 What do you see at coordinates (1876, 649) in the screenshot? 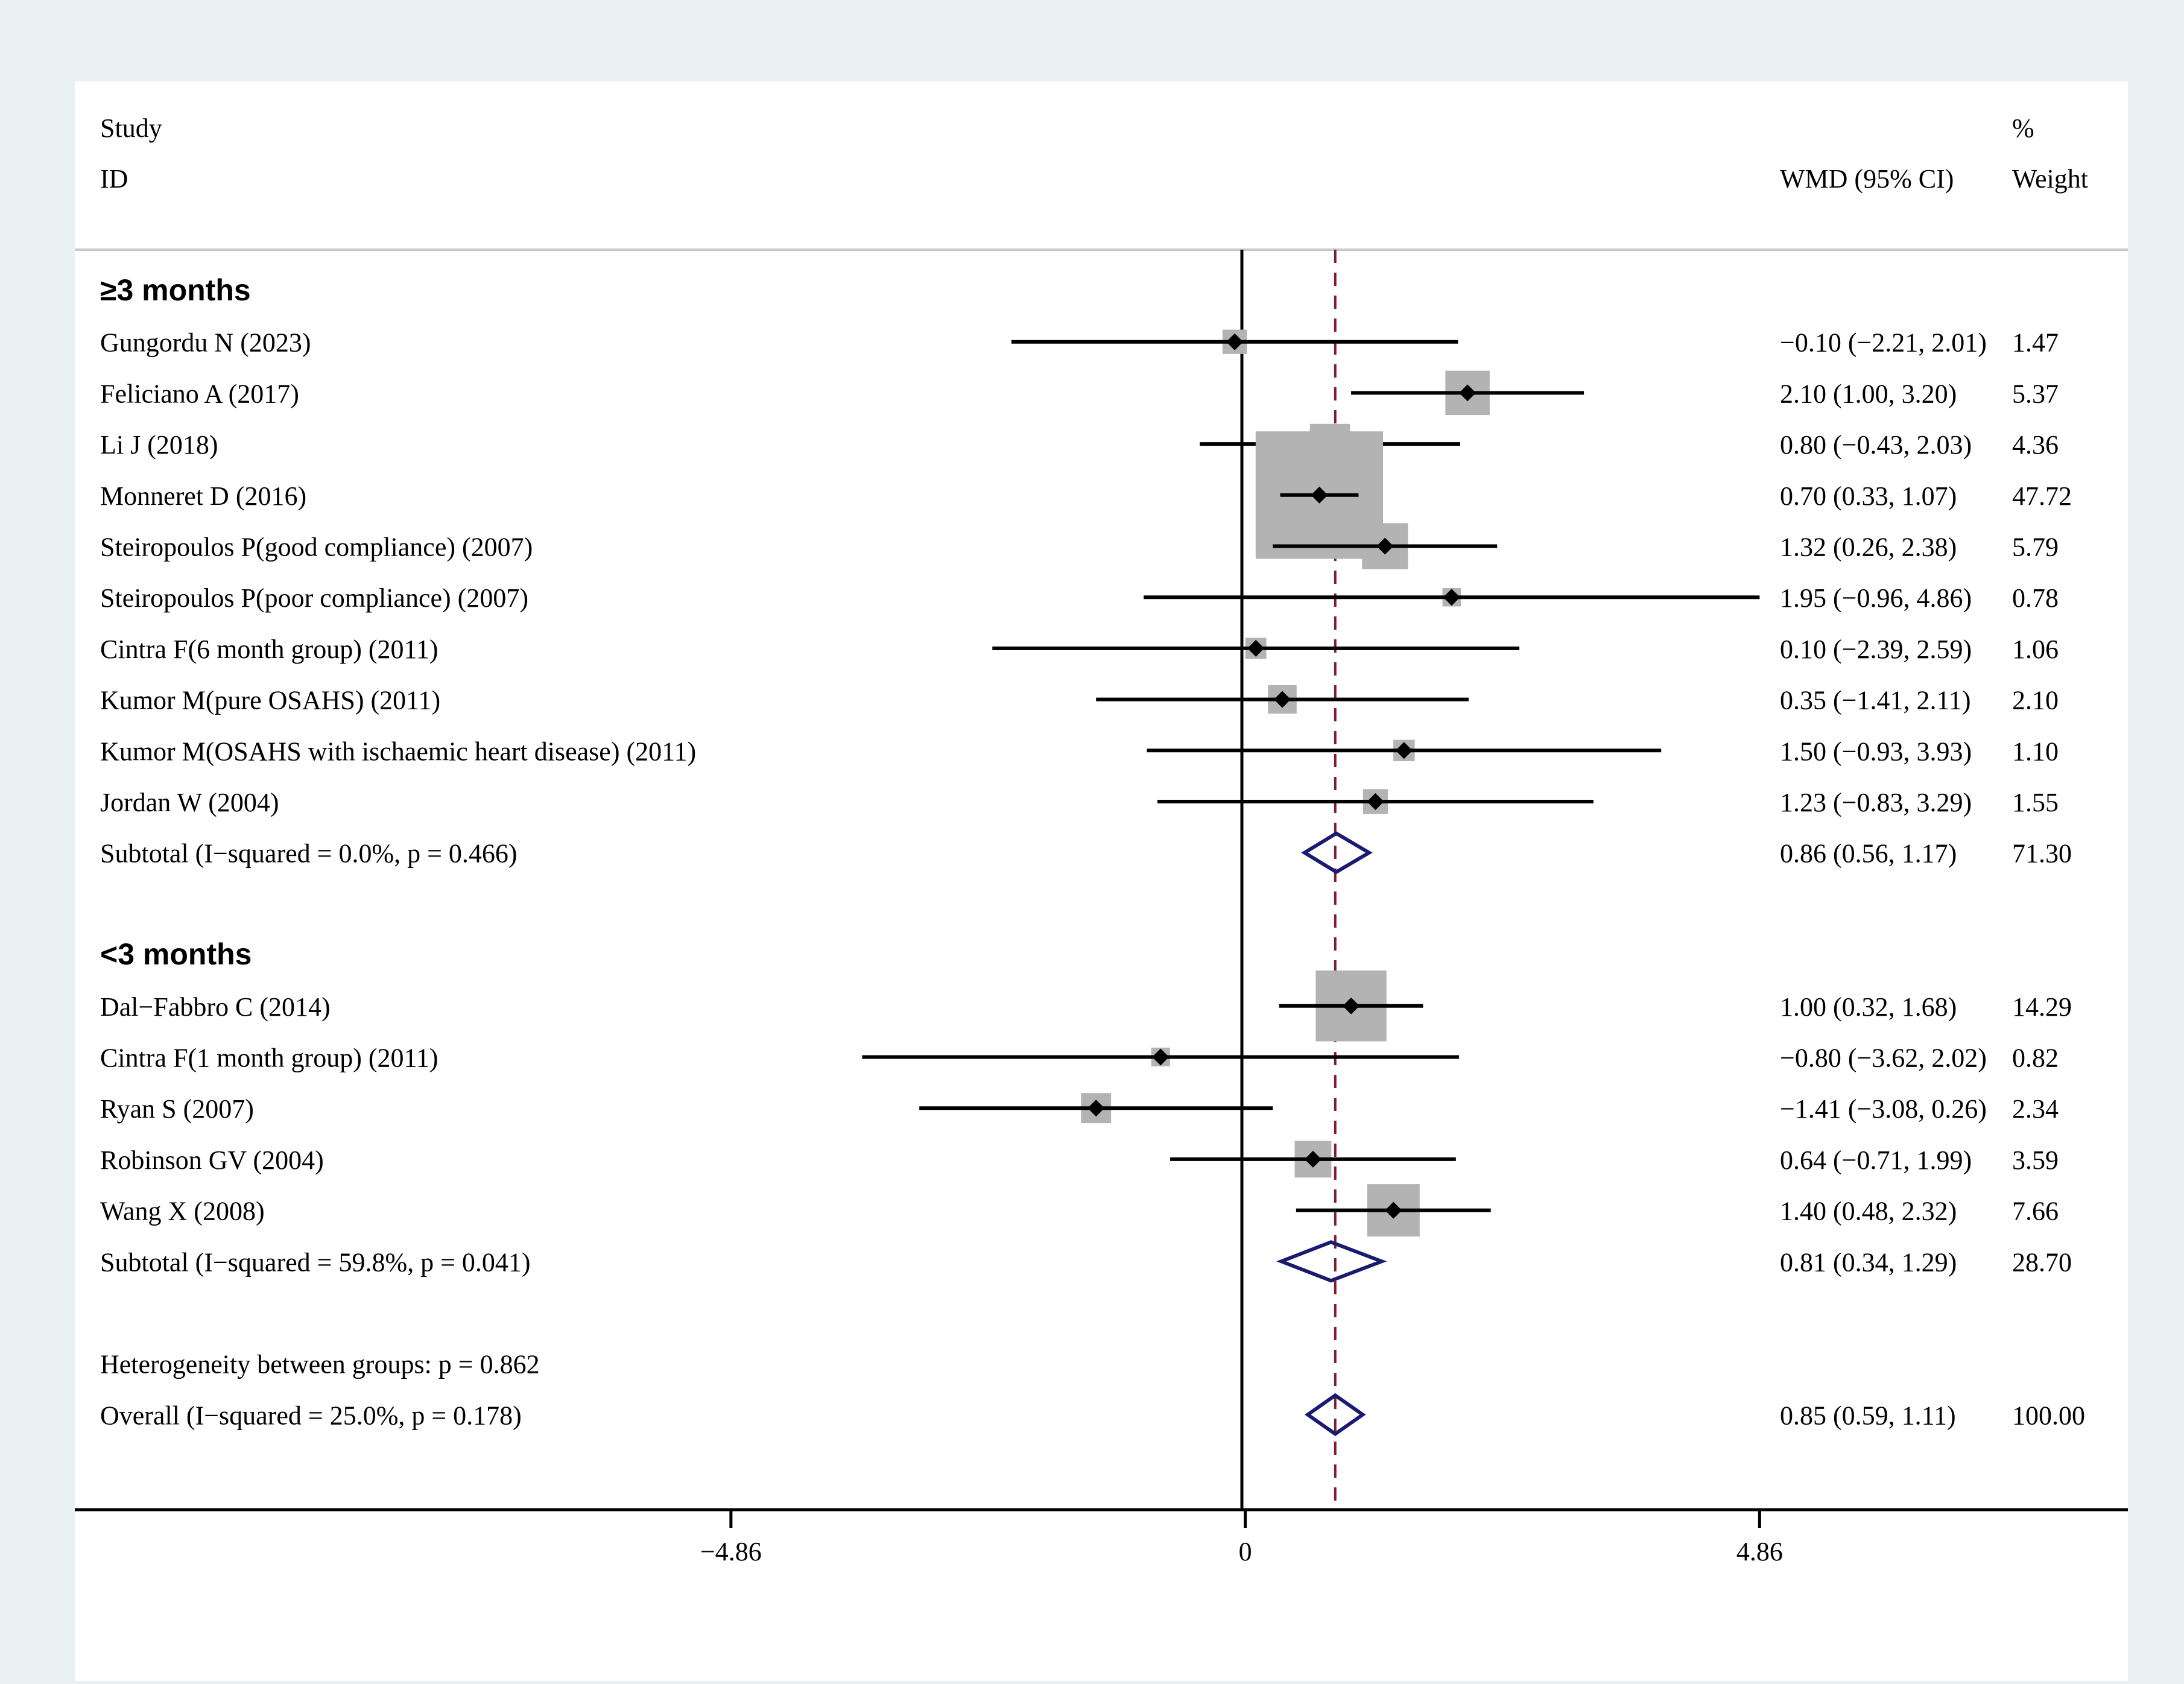
I see `effect-ci-text: 0.10 (−2.39, 2.59)` at bounding box center [1876, 649].